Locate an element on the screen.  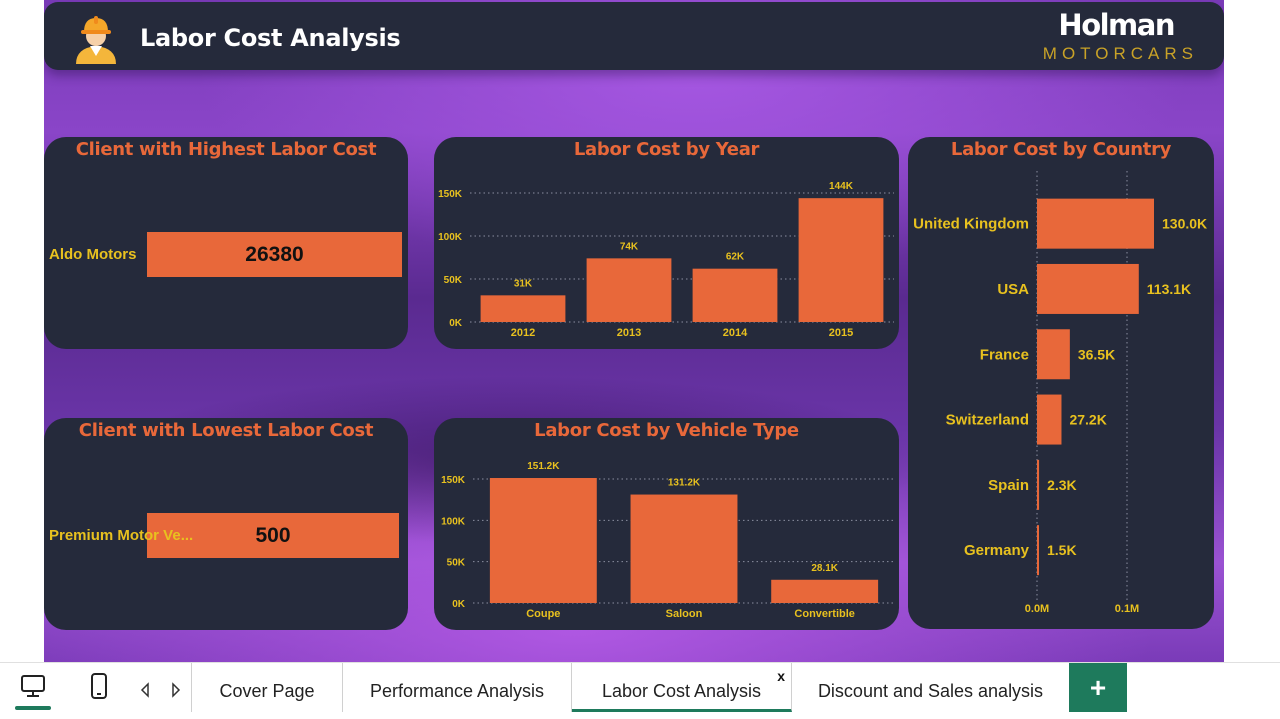
tab-label: Performance Analysis is located at coordinates (457, 691).